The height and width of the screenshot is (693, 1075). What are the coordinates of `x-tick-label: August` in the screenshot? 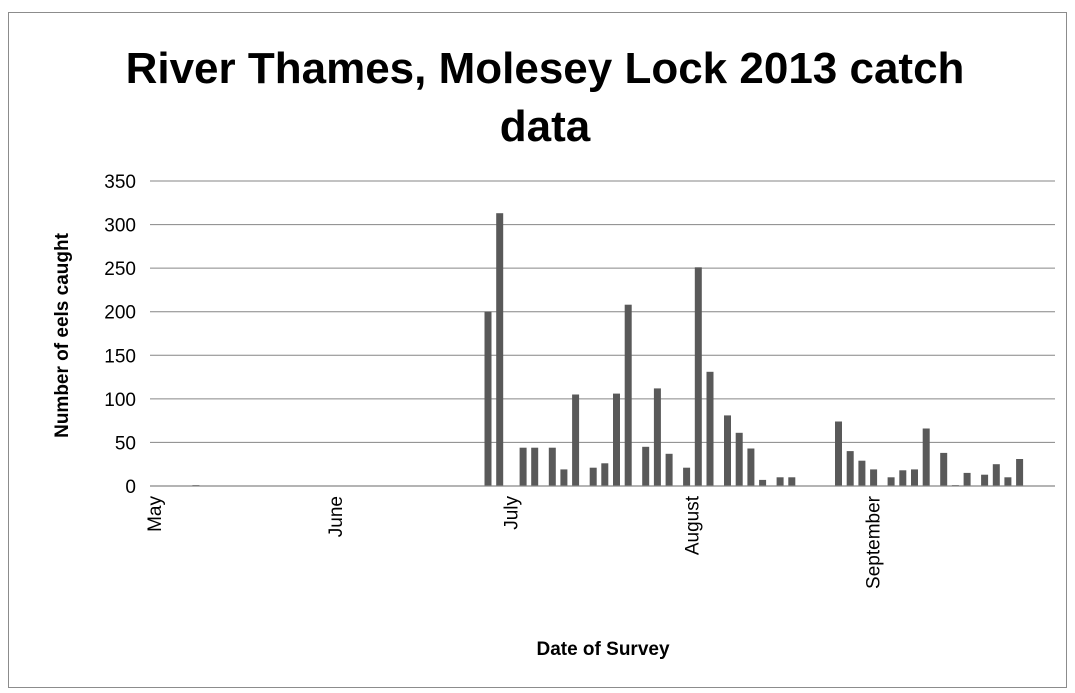 It's located at (693, 525).